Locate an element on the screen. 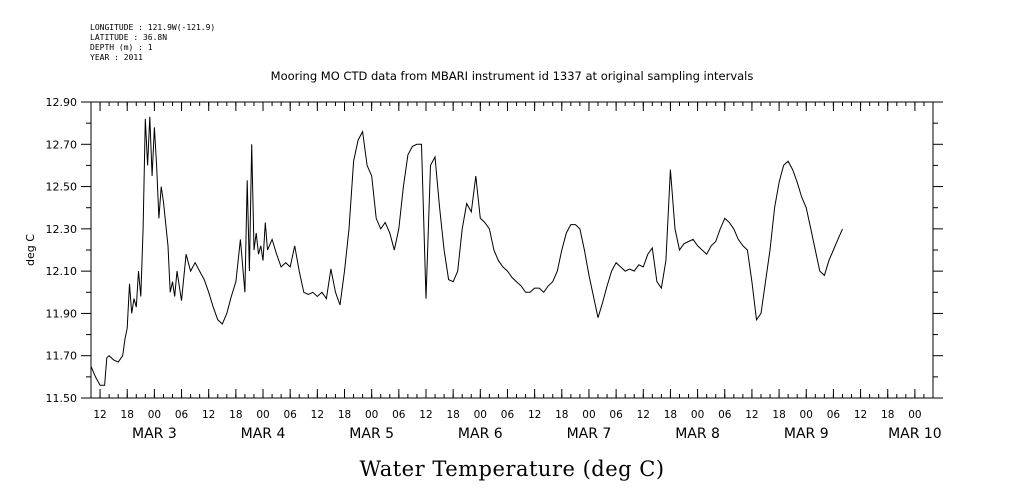 The width and height of the screenshot is (1009, 504). year-label: YEAR : 2011 is located at coordinates (116, 57).